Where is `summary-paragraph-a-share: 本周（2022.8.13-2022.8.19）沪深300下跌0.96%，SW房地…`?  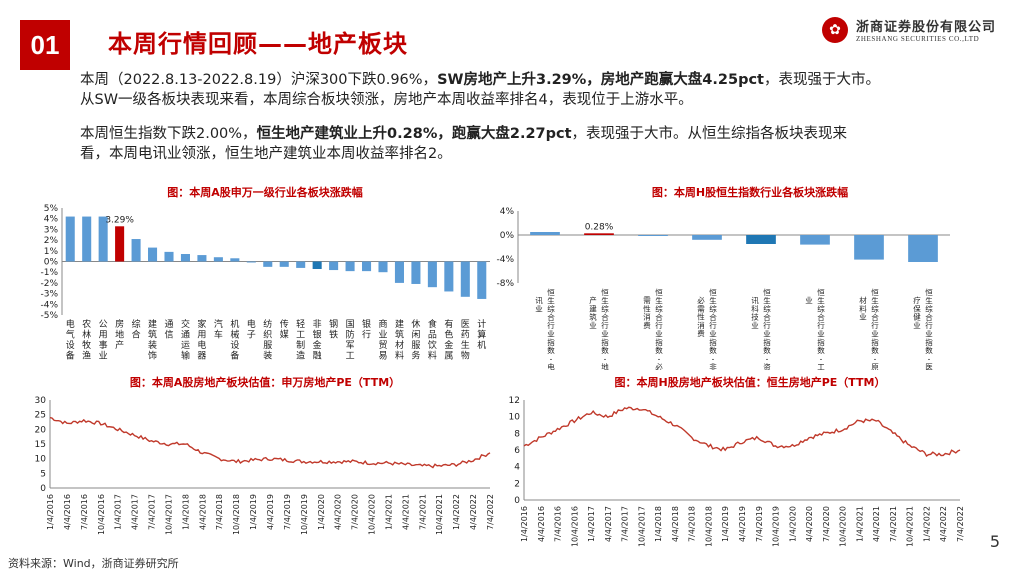 summary-paragraph-a-share: 本周（2022.8.13-2022.8.19）沪深300下跌0.96%，SW房地… is located at coordinates (540, 90).